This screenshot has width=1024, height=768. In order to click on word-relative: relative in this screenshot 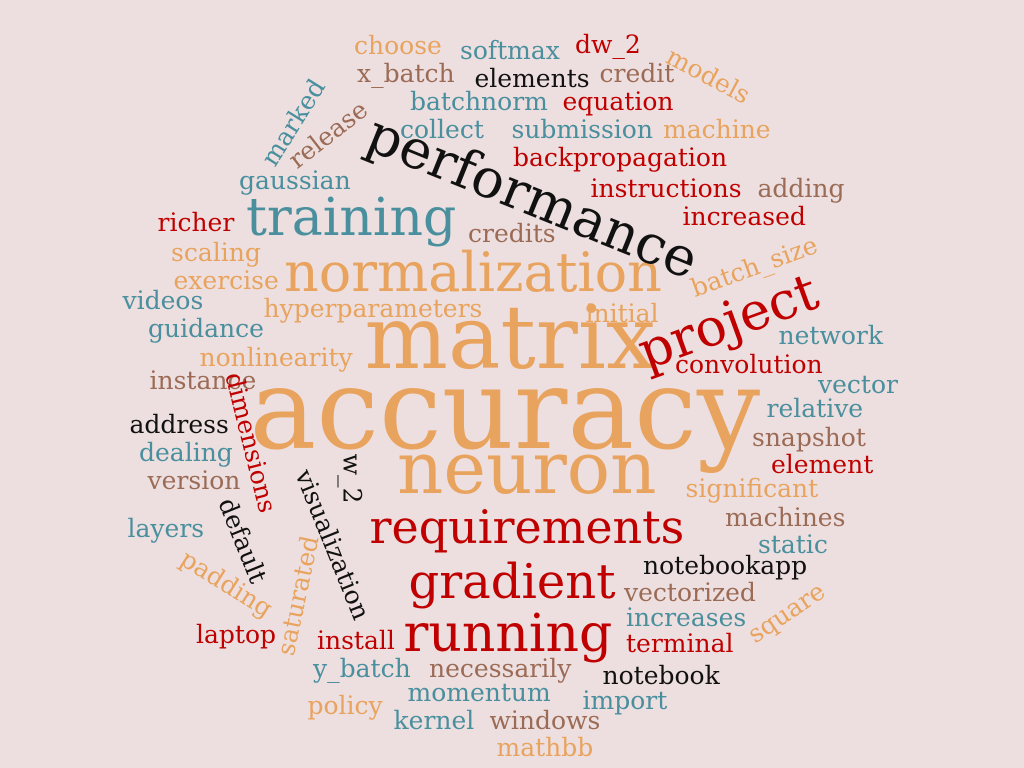, I will do `click(815, 408)`.